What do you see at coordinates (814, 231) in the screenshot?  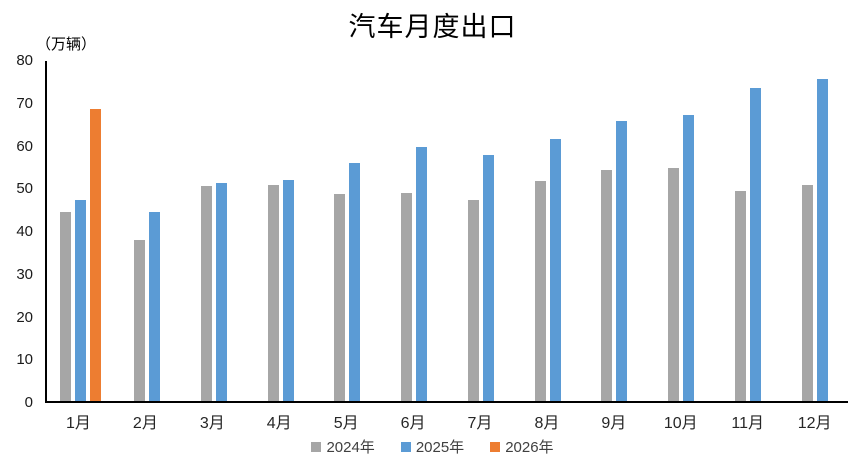 I see `bar-group-12月` at bounding box center [814, 231].